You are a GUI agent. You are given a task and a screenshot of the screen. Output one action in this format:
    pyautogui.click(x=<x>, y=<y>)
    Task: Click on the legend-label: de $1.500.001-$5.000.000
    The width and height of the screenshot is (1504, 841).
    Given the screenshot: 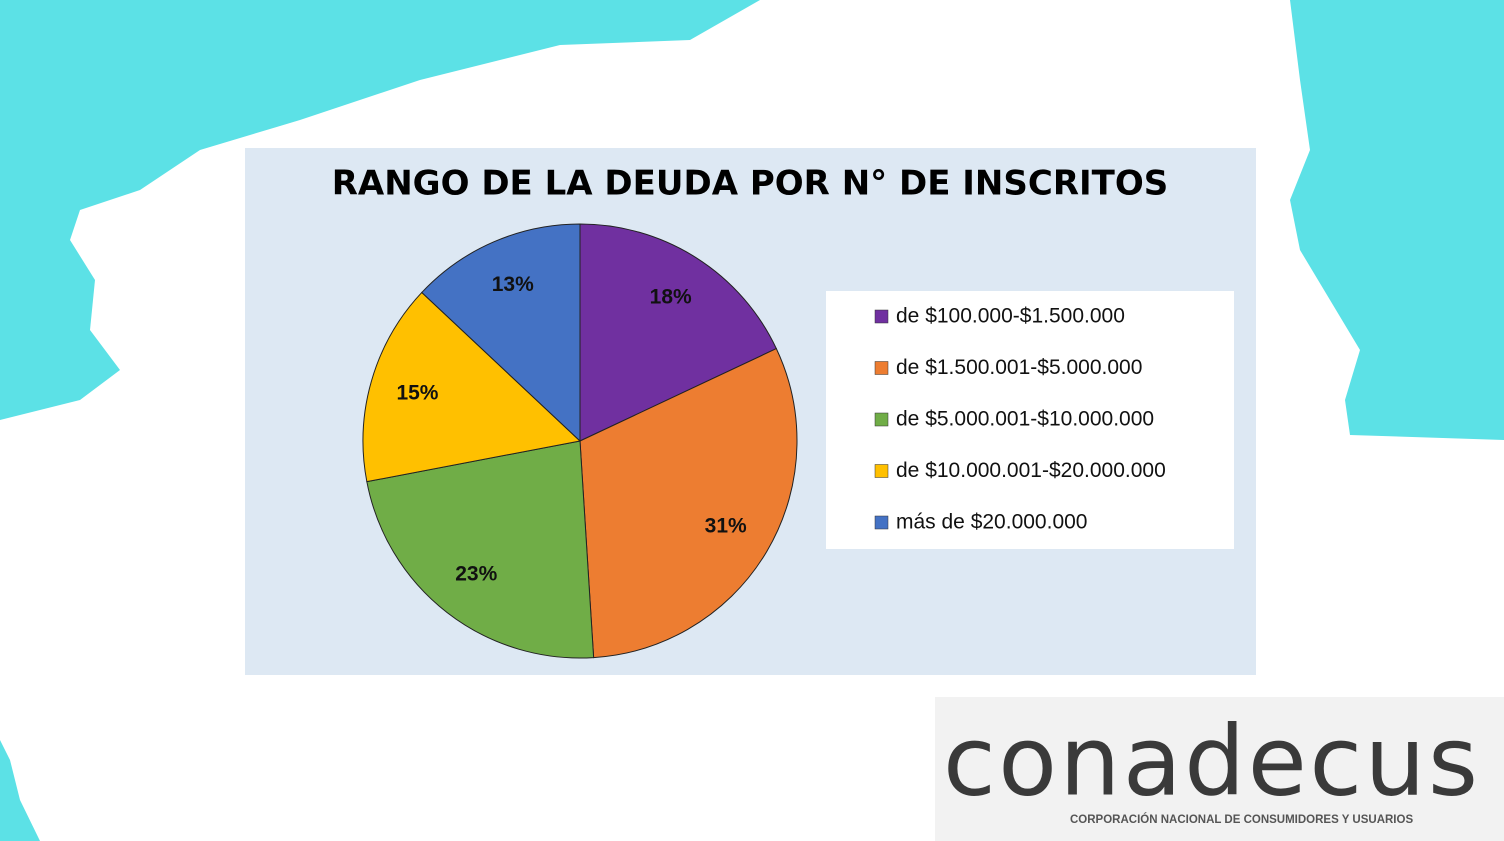 What is the action you would take?
    pyautogui.click(x=1019, y=367)
    